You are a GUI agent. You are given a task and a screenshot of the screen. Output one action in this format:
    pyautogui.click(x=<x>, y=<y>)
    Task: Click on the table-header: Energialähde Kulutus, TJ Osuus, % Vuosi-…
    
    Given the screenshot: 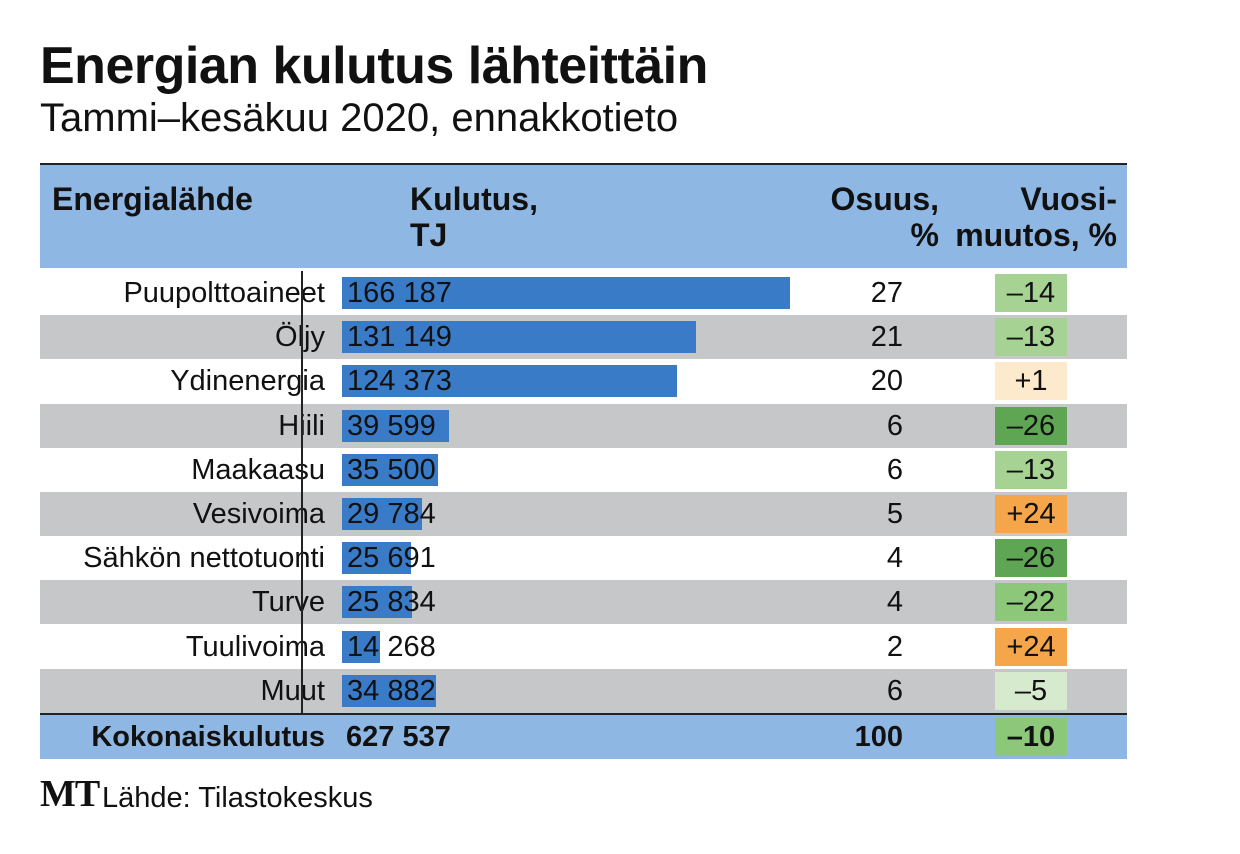 What is the action you would take?
    pyautogui.click(x=583, y=215)
    